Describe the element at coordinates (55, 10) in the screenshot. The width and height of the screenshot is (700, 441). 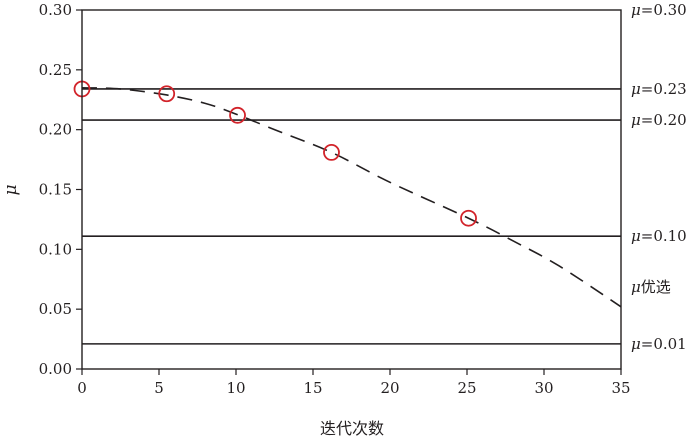
I see `y-tick-label: 0.30` at that location.